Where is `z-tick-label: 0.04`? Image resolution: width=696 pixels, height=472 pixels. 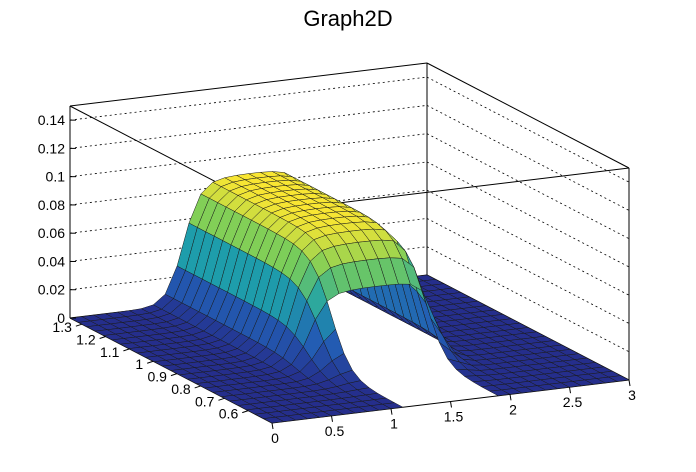 z-tick-label: 0.04 is located at coordinates (51, 261).